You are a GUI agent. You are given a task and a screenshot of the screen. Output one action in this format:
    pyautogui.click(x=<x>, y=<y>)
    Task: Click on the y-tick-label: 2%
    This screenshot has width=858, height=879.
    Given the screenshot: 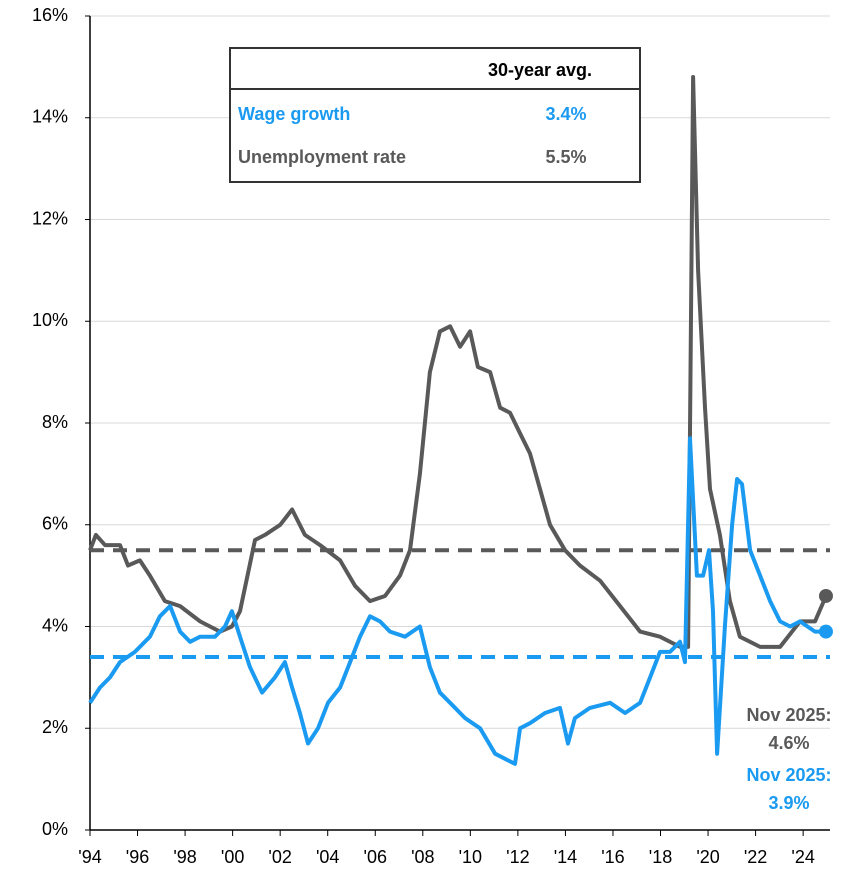 What is the action you would take?
    pyautogui.click(x=55, y=727)
    